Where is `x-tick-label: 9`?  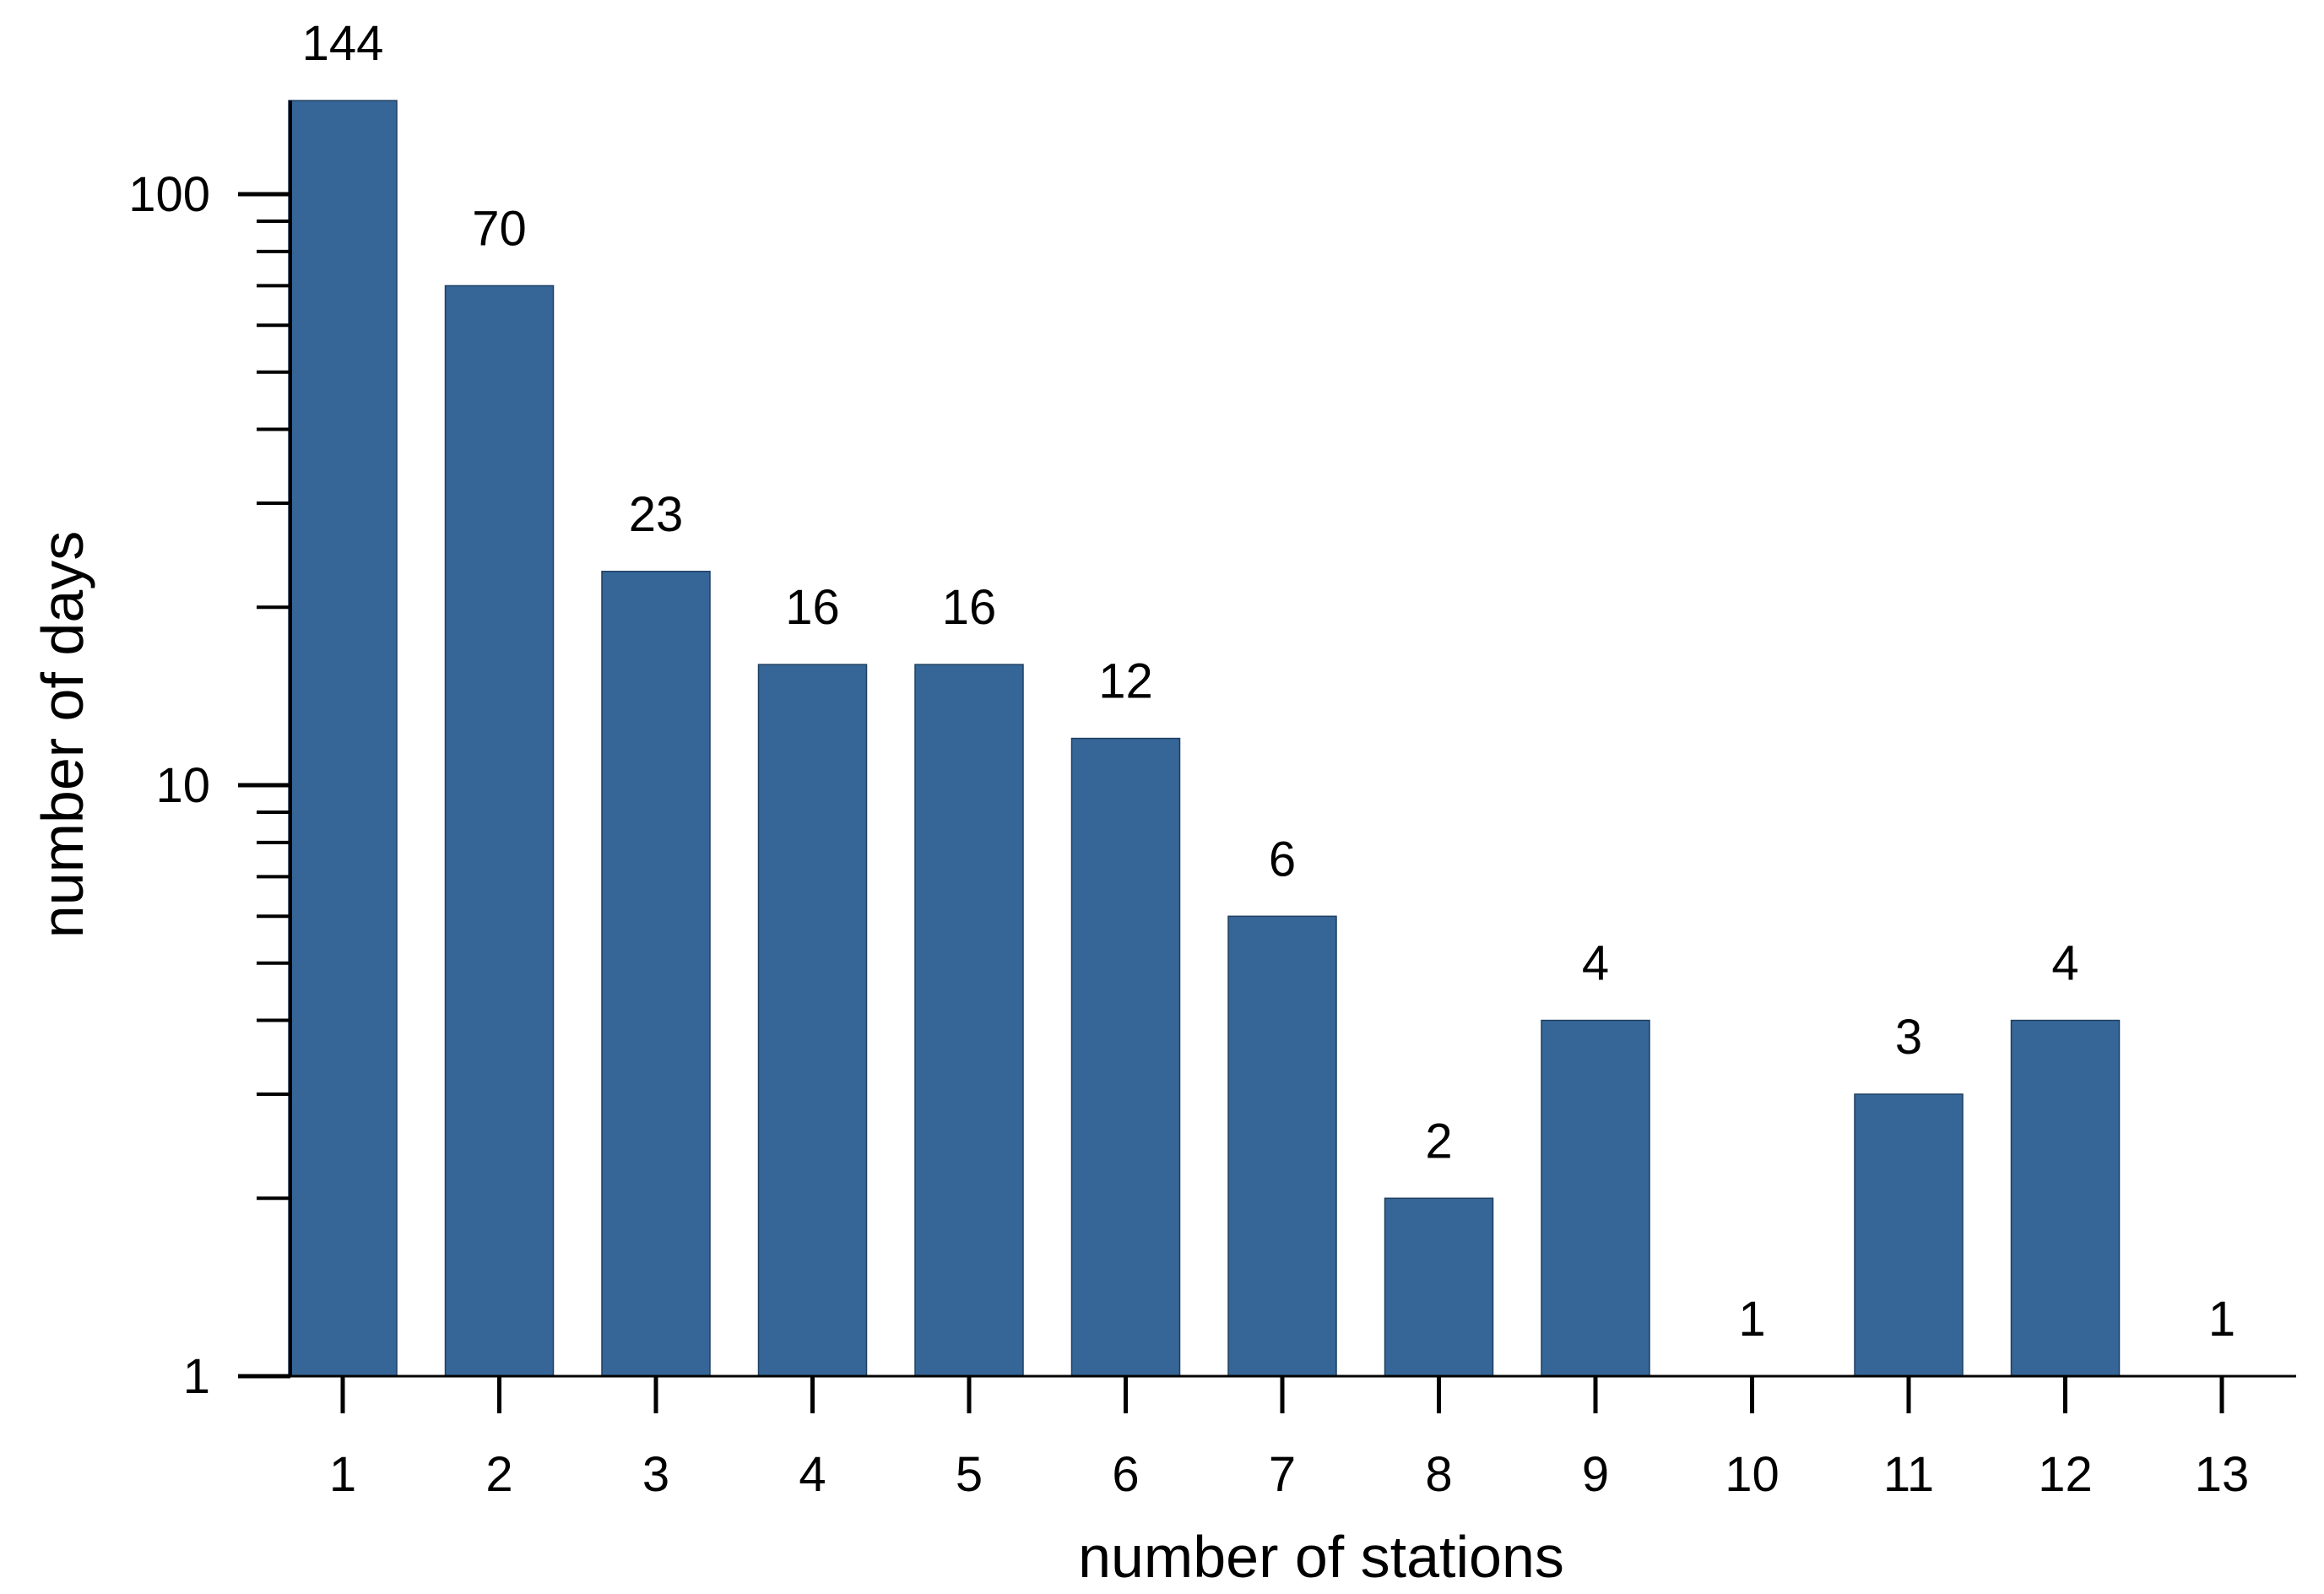
x-tick-label: 9 is located at coordinates (1595, 1474).